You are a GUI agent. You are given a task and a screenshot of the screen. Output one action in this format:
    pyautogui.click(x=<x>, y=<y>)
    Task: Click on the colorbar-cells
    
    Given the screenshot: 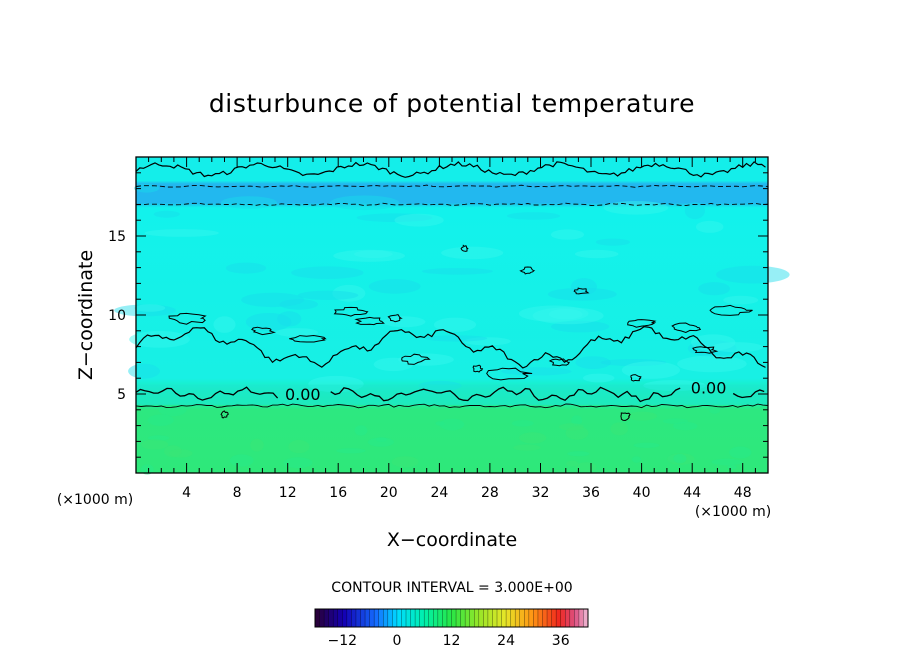 What is the action you would take?
    pyautogui.click(x=451, y=618)
    